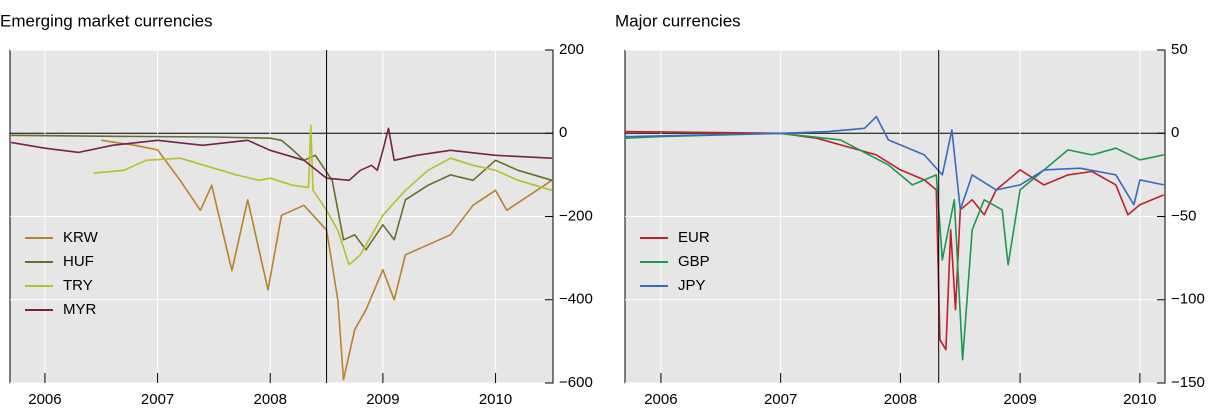 This screenshot has height=420, width=1228. I want to click on chart-title: Major currencies, so click(678, 20).